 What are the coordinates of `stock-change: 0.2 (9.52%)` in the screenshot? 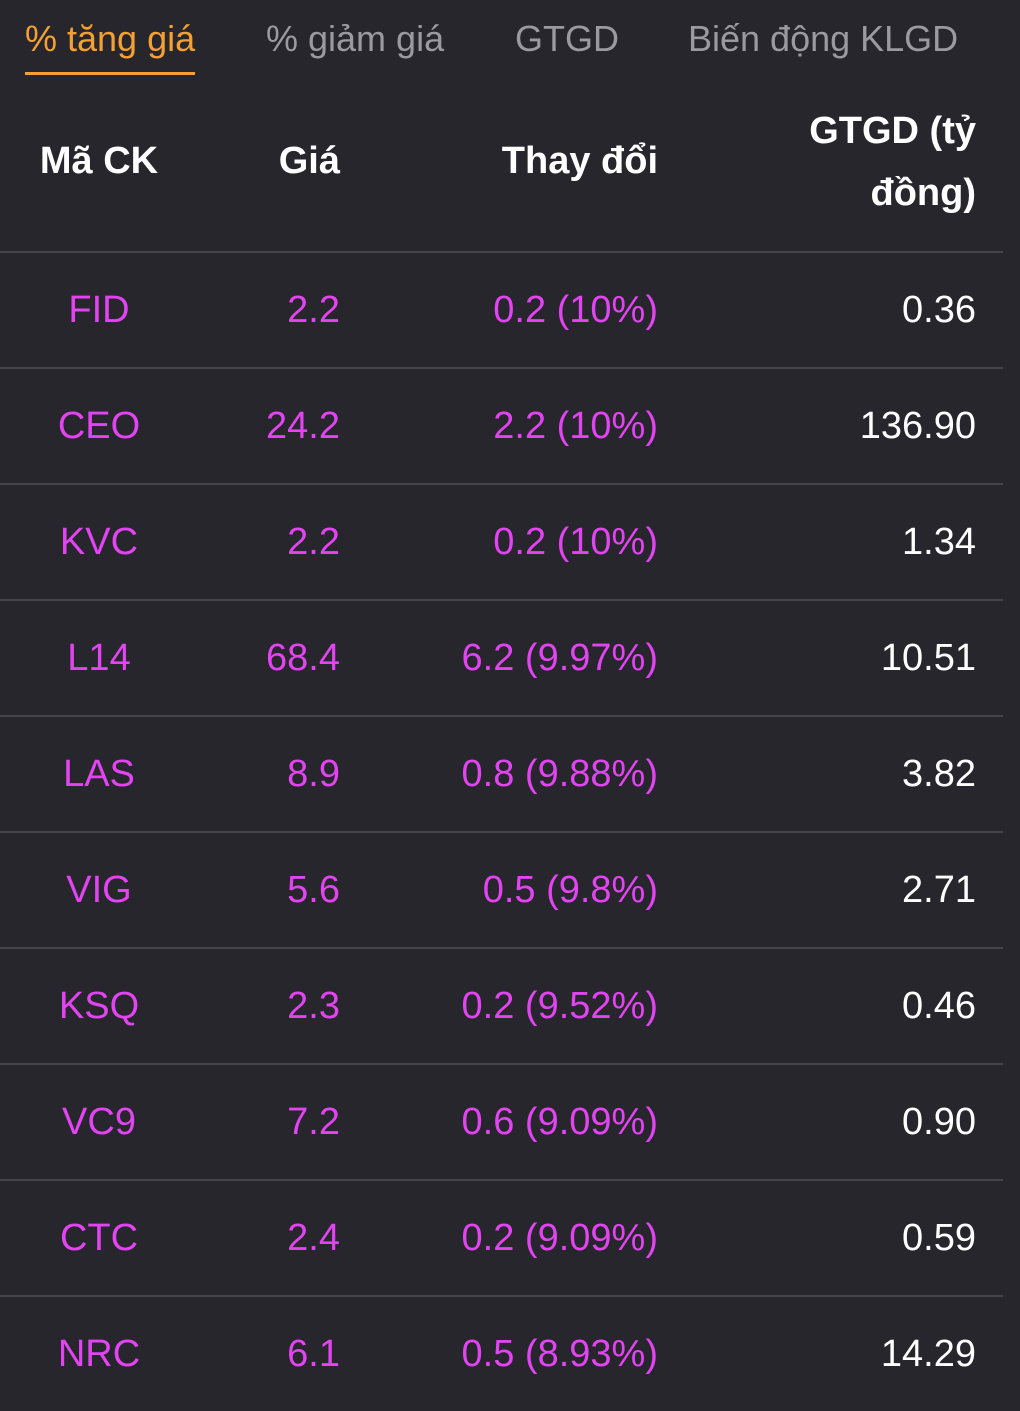 It's located at (559, 1006).